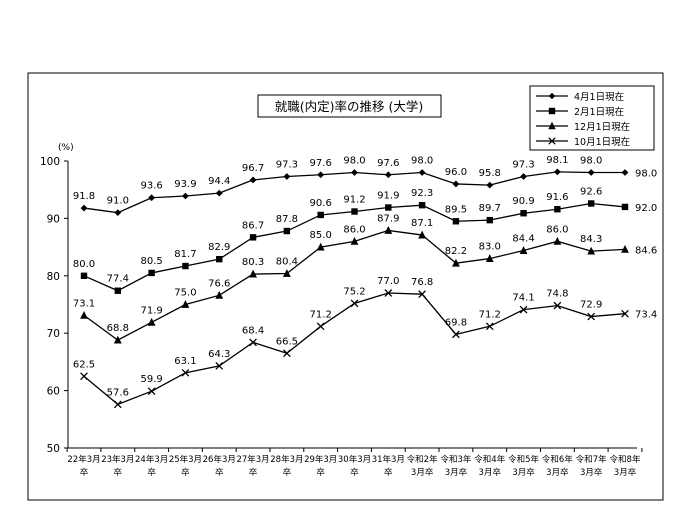 Image resolution: width=700 pixels, height=515 pixels. I want to click on legend-item: 4月1日現在, so click(580, 97).